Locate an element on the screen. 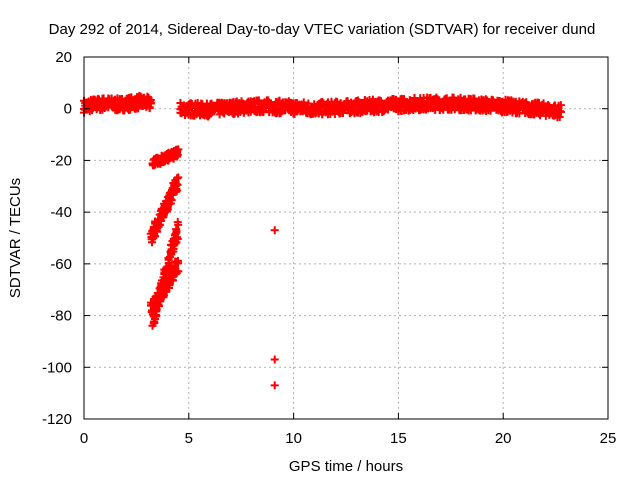 This screenshot has width=640, height=480. y-tick-label: 0 is located at coordinates (68, 109).